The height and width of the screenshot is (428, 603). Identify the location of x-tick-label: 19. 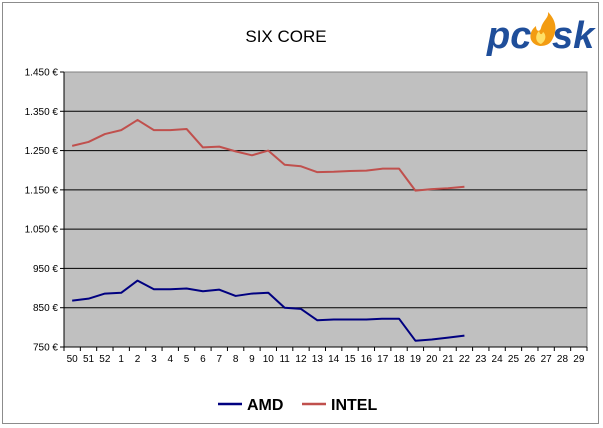
(416, 359).